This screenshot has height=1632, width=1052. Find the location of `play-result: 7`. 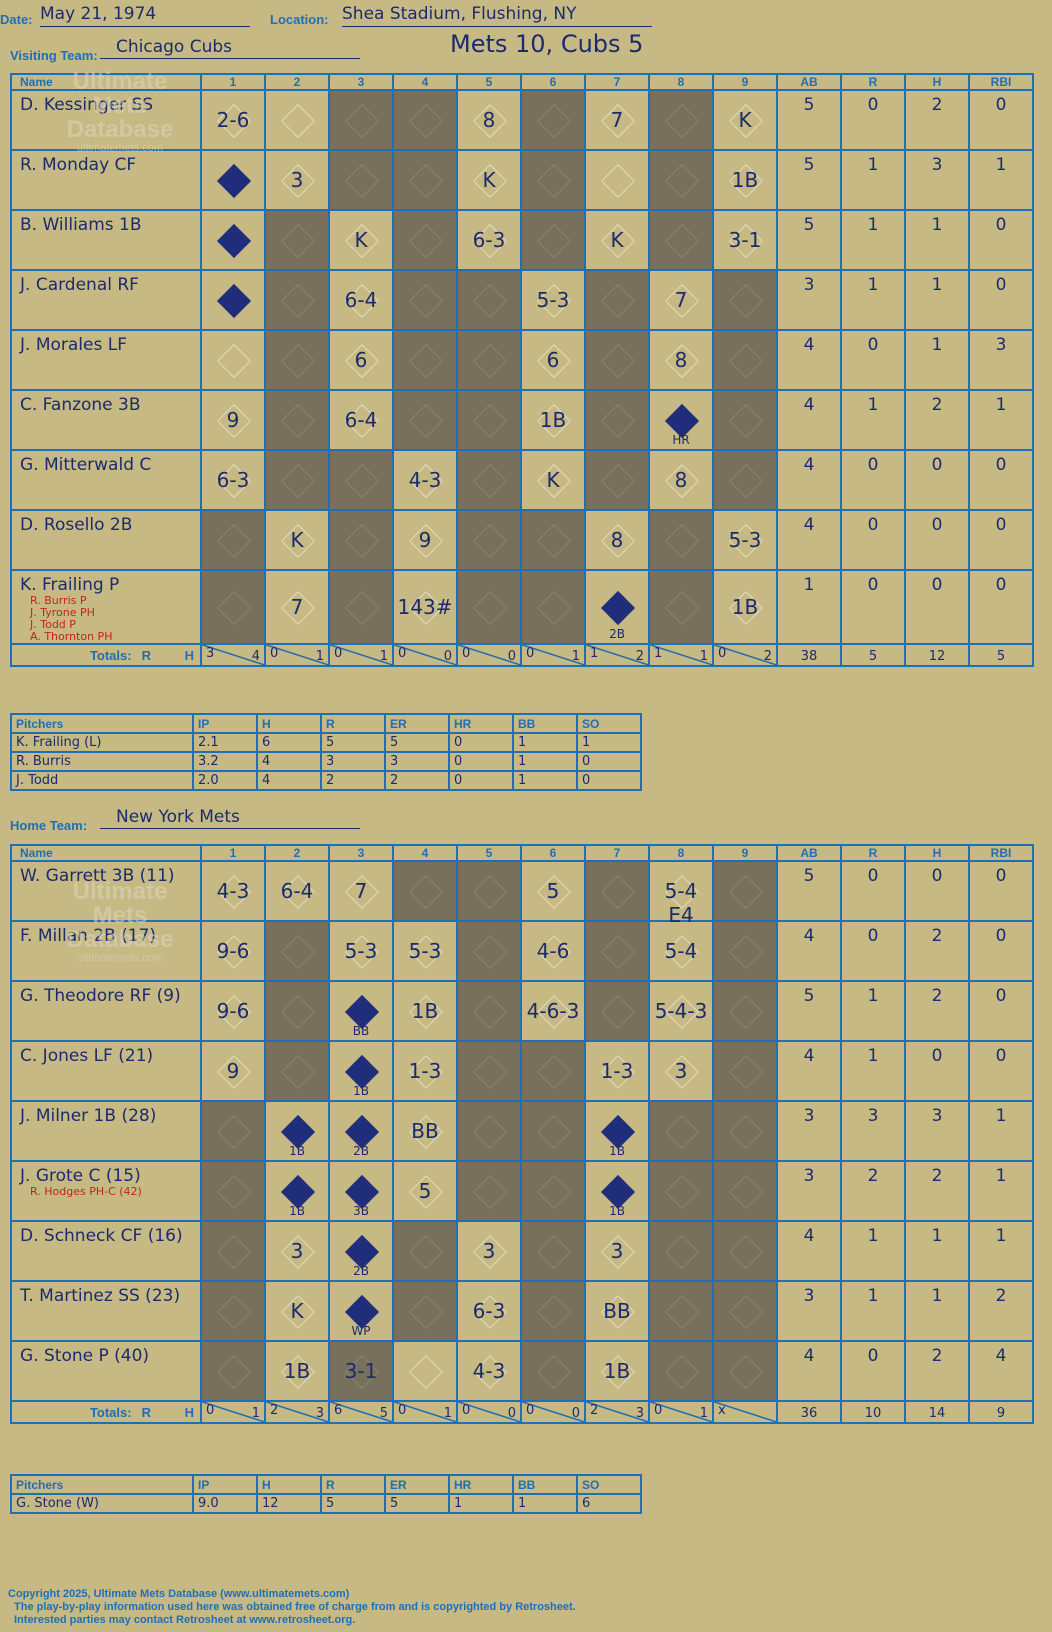

play-result: 7 is located at coordinates (617, 120).